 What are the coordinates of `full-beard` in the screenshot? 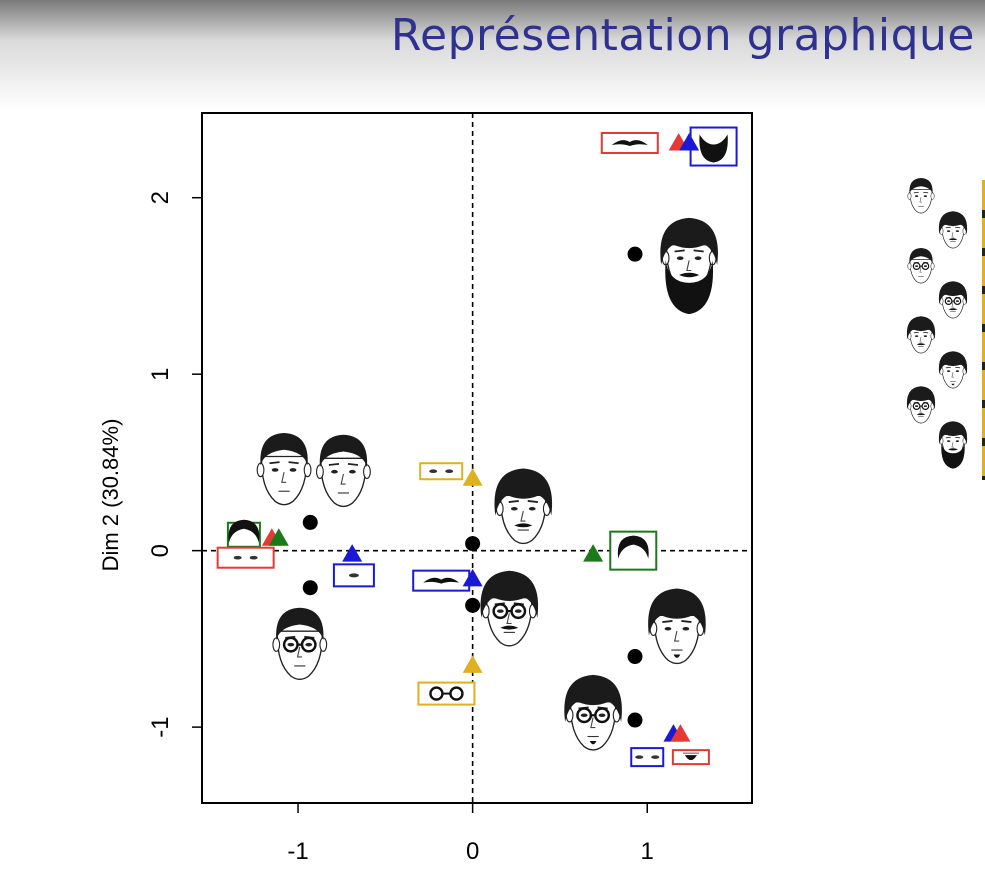 It's located at (689, 287).